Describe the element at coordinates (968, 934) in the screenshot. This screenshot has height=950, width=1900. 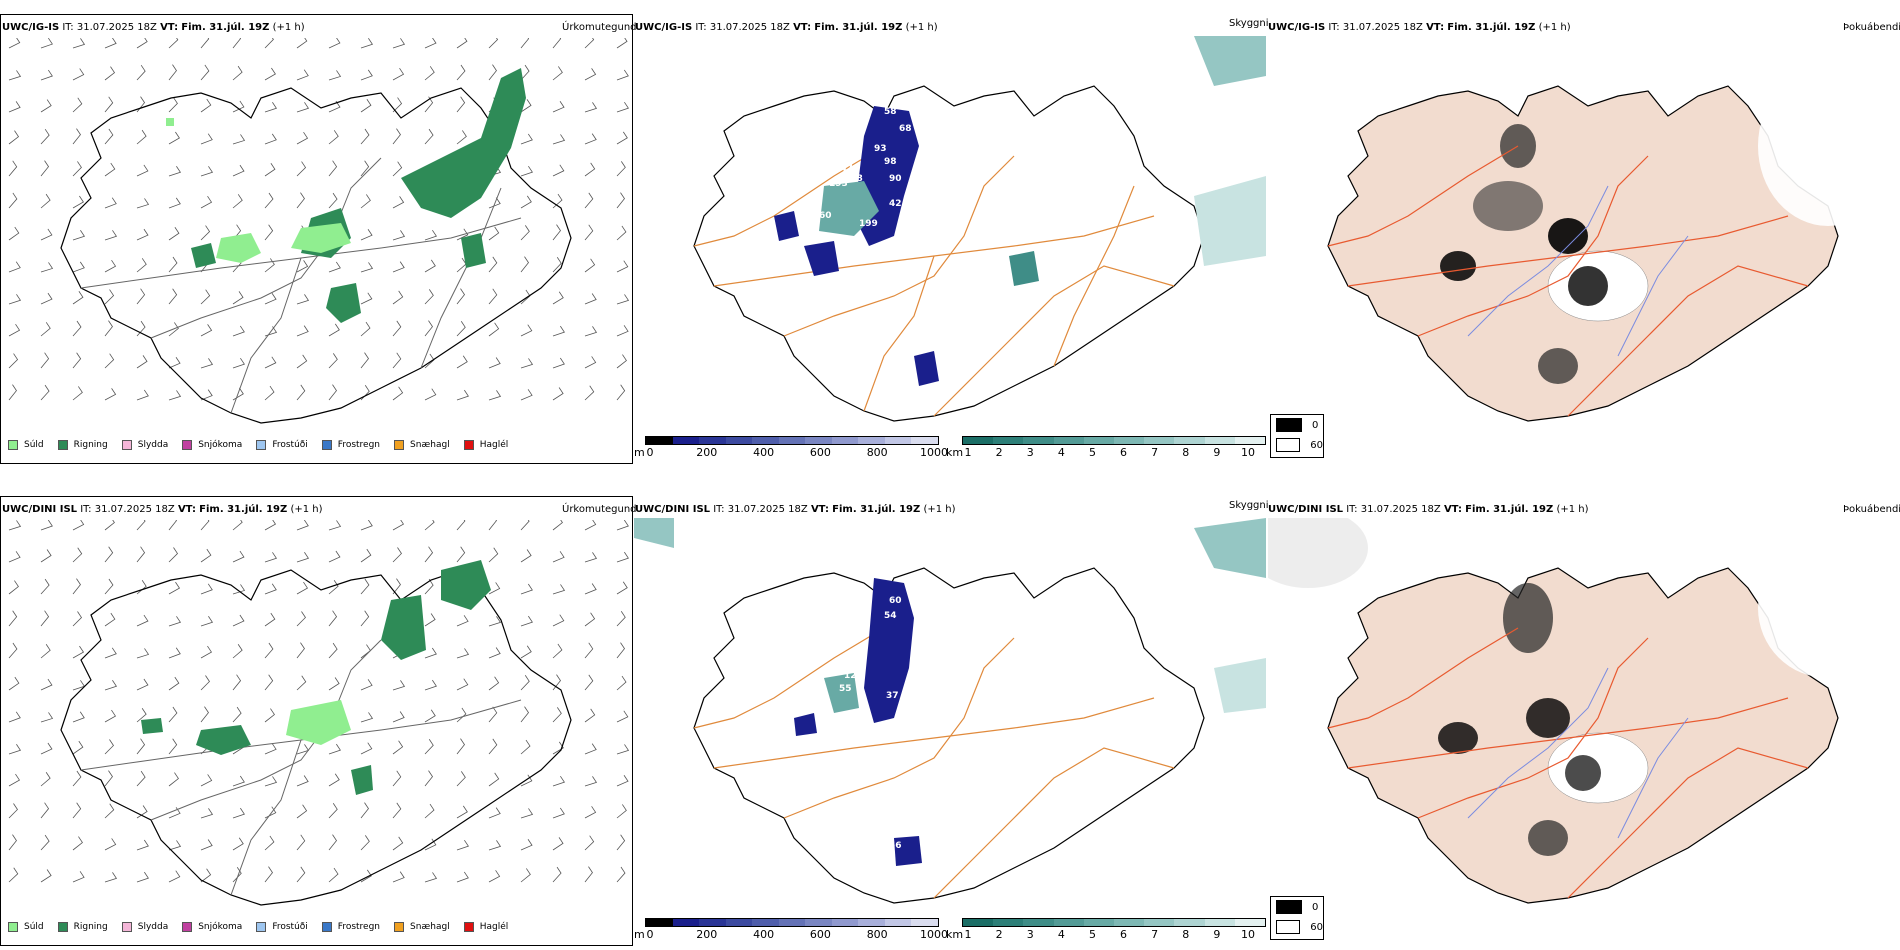
I see `tick-label: 1` at that location.